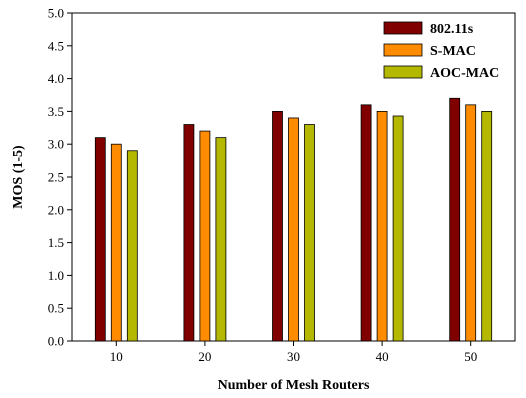  Describe the element at coordinates (382, 356) in the screenshot. I see `x-tick-label: 40` at that location.